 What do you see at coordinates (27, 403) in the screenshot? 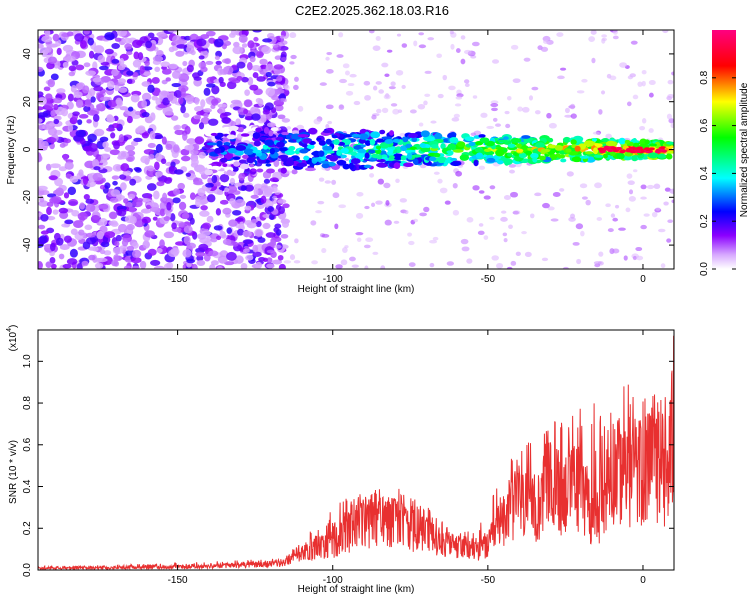
I see `y-tick-label: 0.8` at bounding box center [27, 403].